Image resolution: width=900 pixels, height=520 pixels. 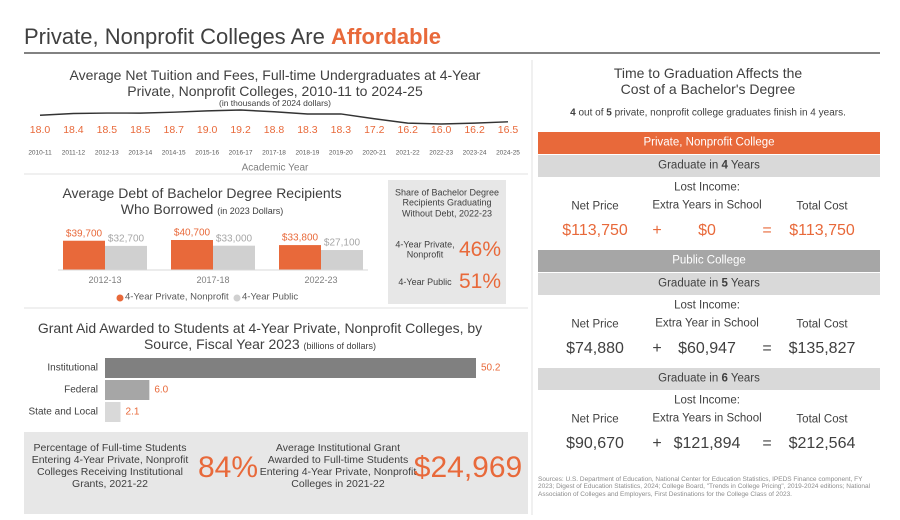 What do you see at coordinates (595, 443) in the screenshot?
I see `net-price: $90,670` at bounding box center [595, 443].